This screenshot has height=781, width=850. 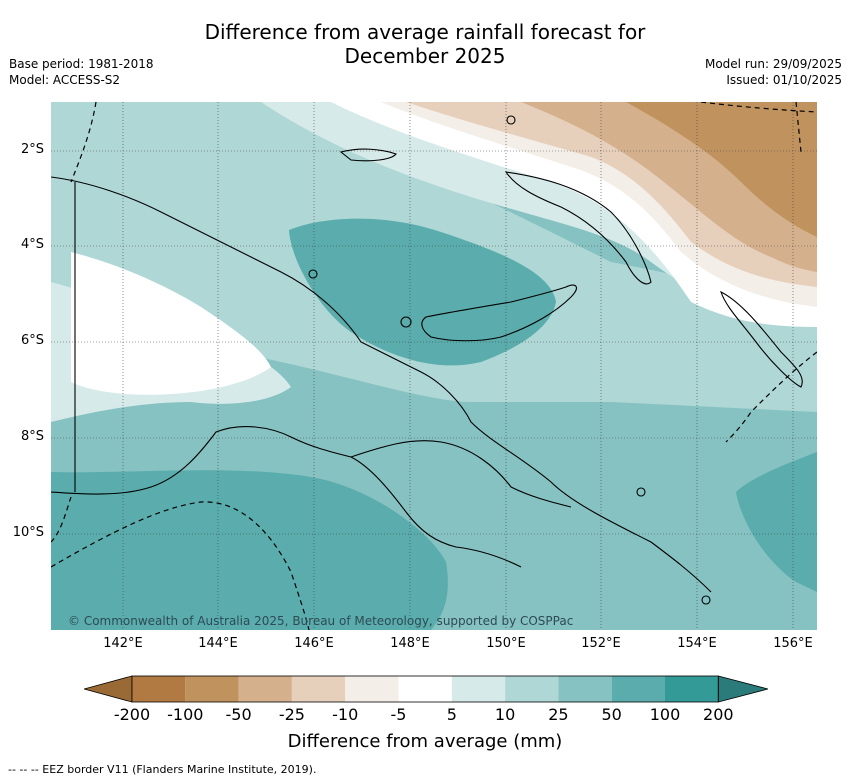 I want to click on coast-new-britain, so click(x=499, y=313).